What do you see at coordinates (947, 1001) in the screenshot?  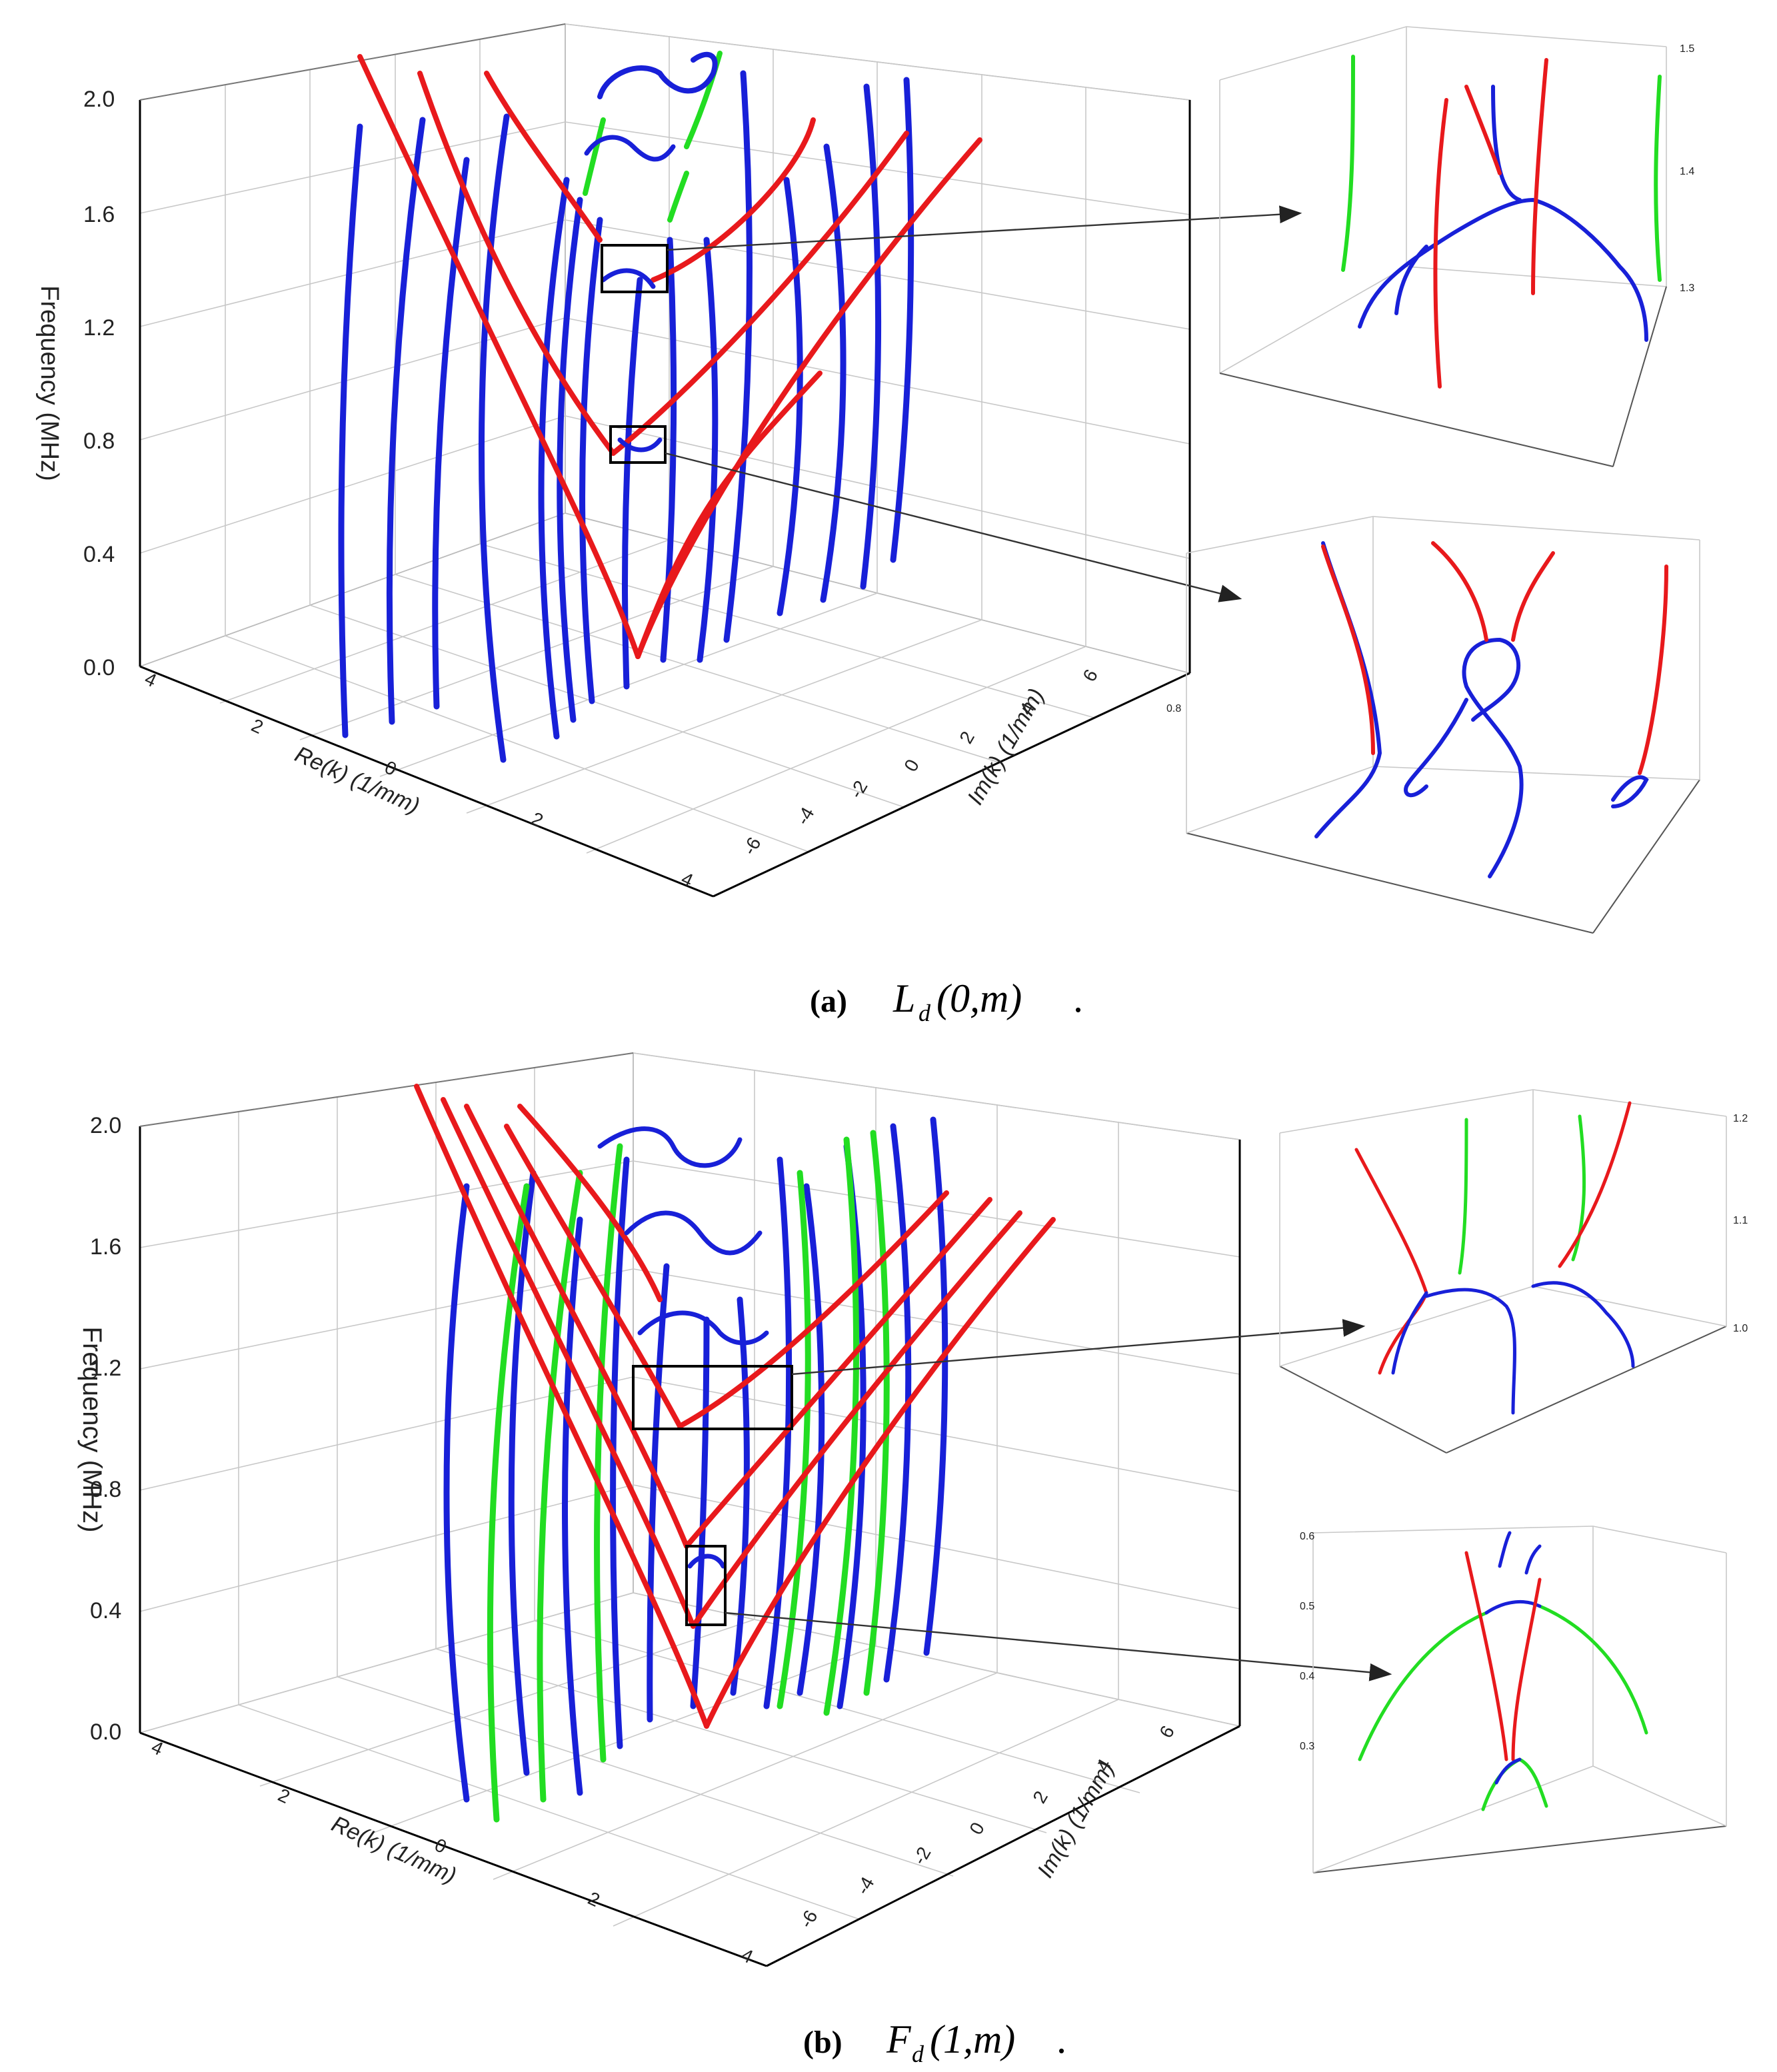 I see `panel-a-caption: (a) L d (0,m) .` at bounding box center [947, 1001].